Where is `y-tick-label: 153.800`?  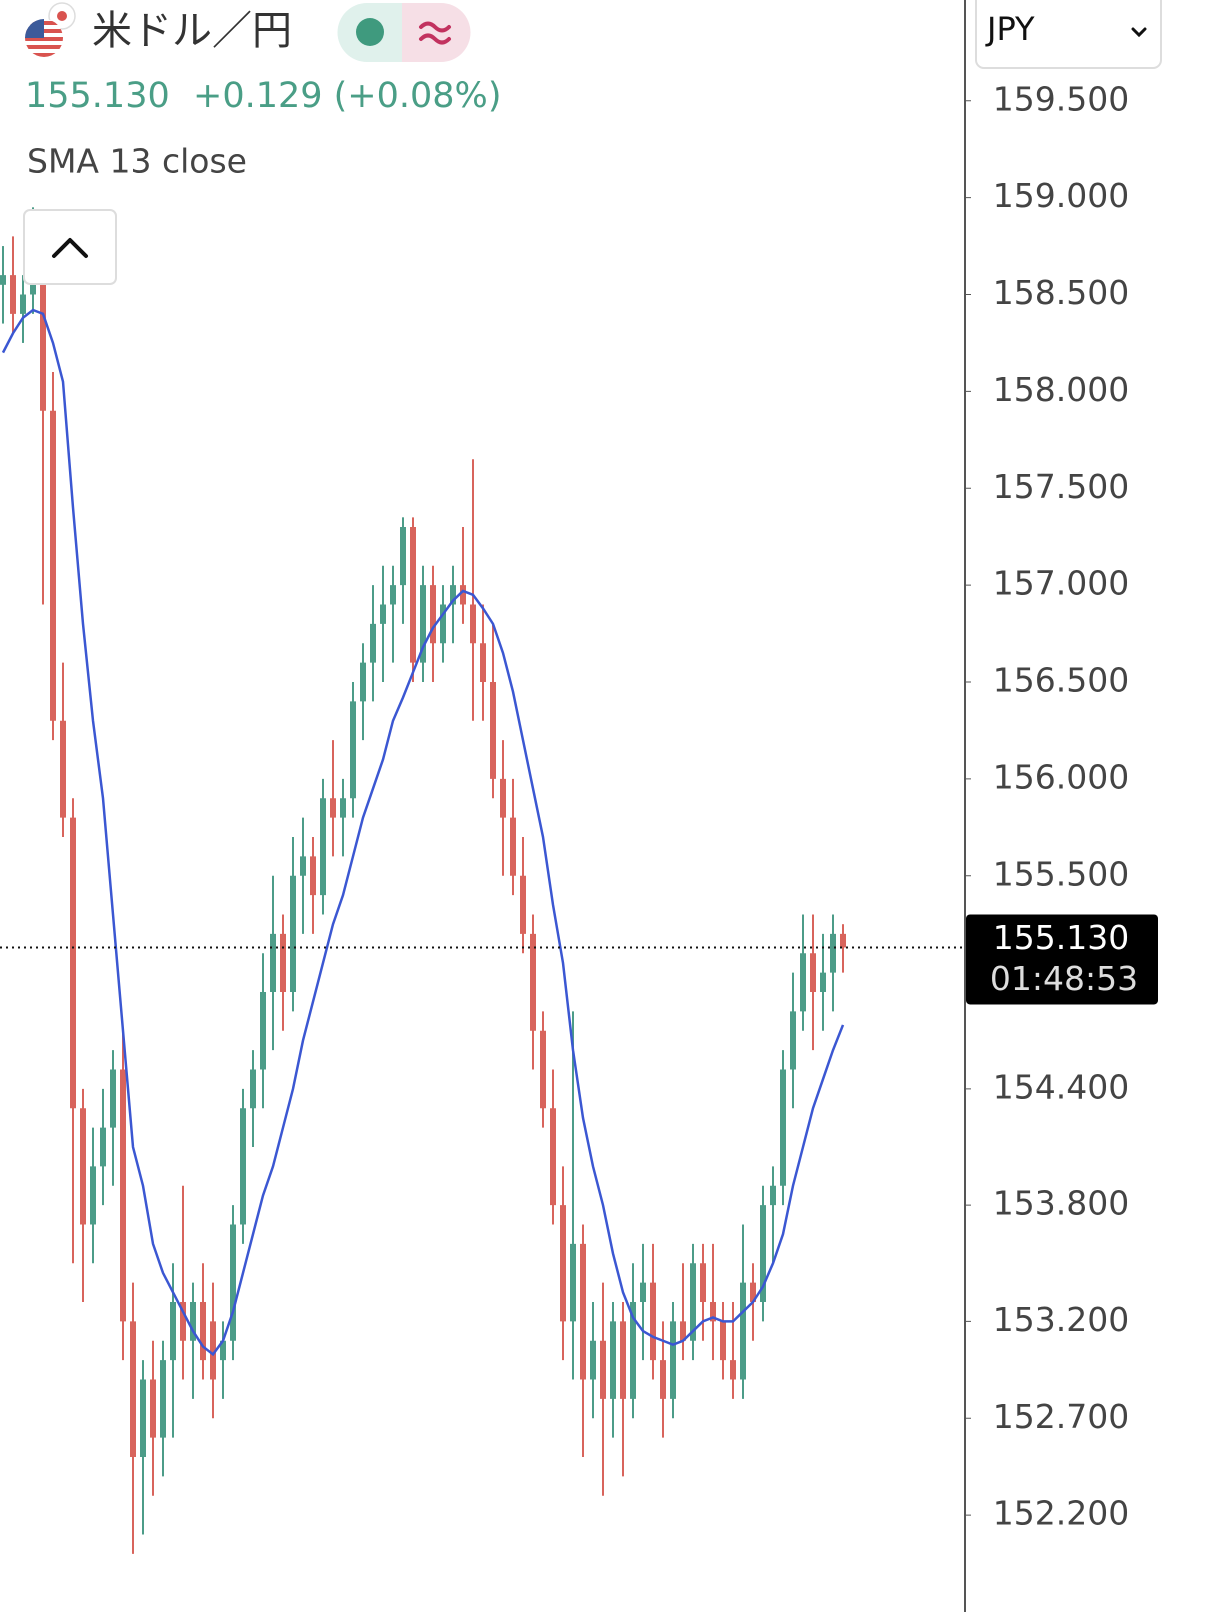 y-tick-label: 153.800 is located at coordinates (1061, 1203).